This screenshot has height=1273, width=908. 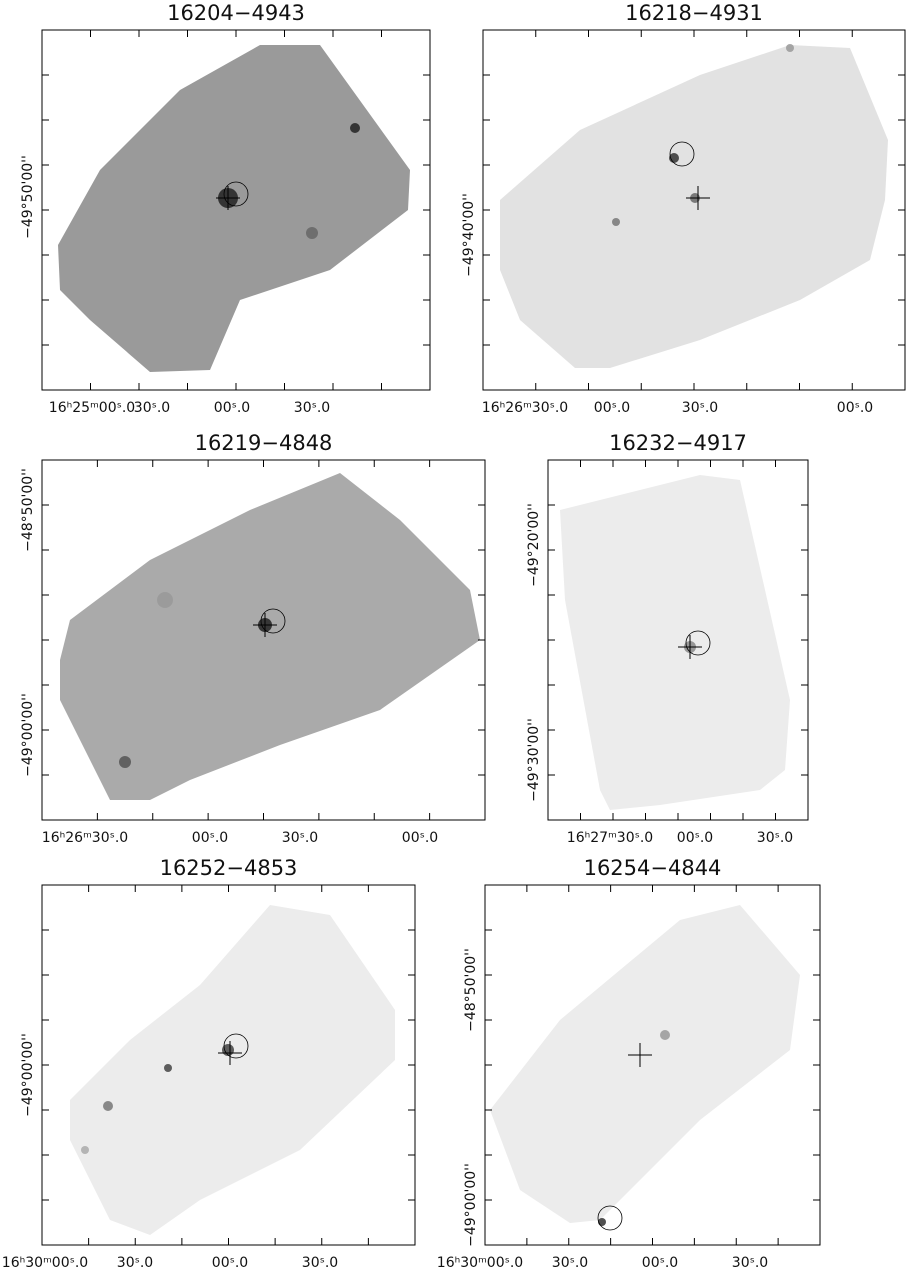 What do you see at coordinates (264, 443) in the screenshot?
I see `panel-title: 16219−4848` at bounding box center [264, 443].